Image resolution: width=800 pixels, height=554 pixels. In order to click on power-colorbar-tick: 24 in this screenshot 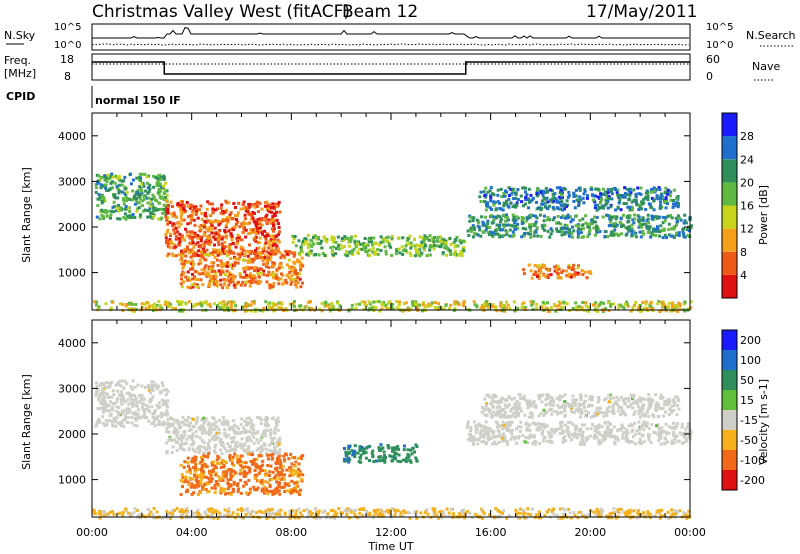, I will do `click(747, 159)`.